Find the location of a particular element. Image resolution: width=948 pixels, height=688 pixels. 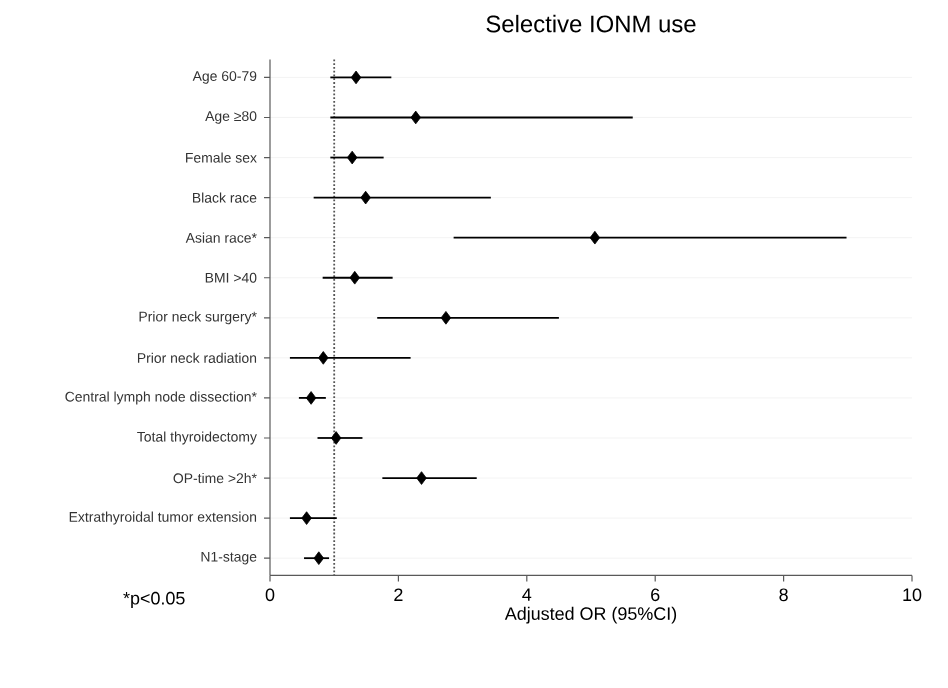

x-axis-title: Adjusted OR (95%CI) is located at coordinates (590, 615).